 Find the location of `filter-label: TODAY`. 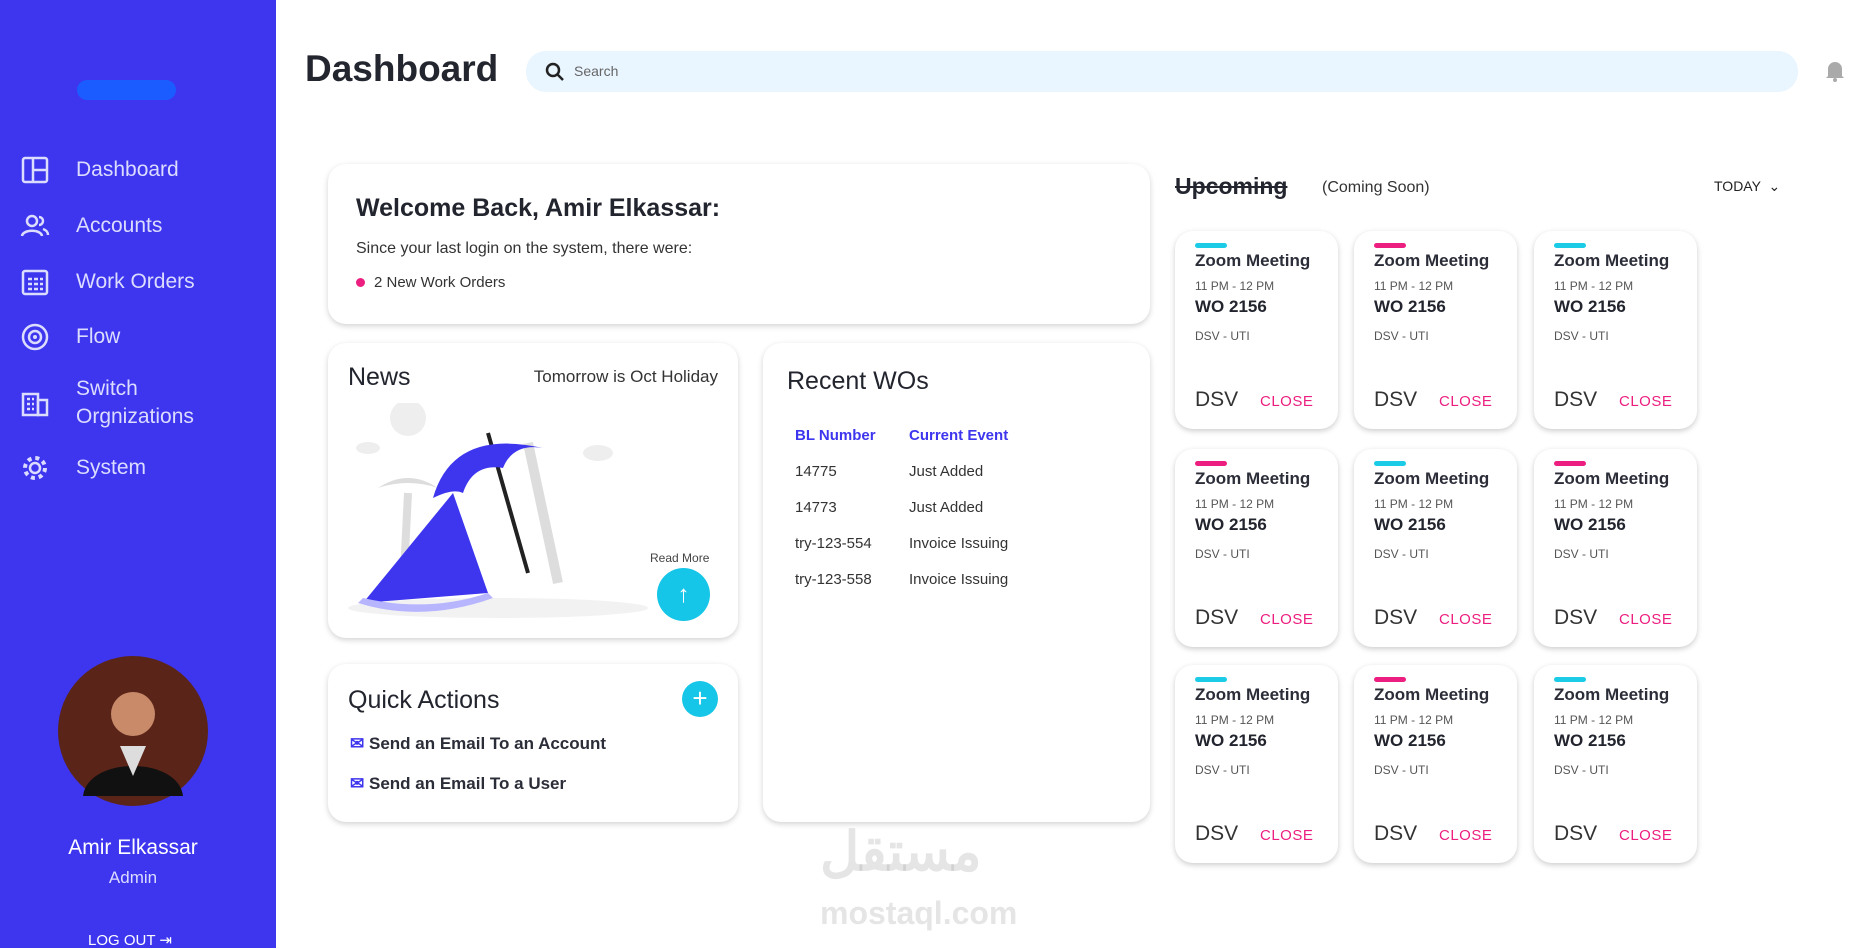

filter-label: TODAY is located at coordinates (1737, 186).